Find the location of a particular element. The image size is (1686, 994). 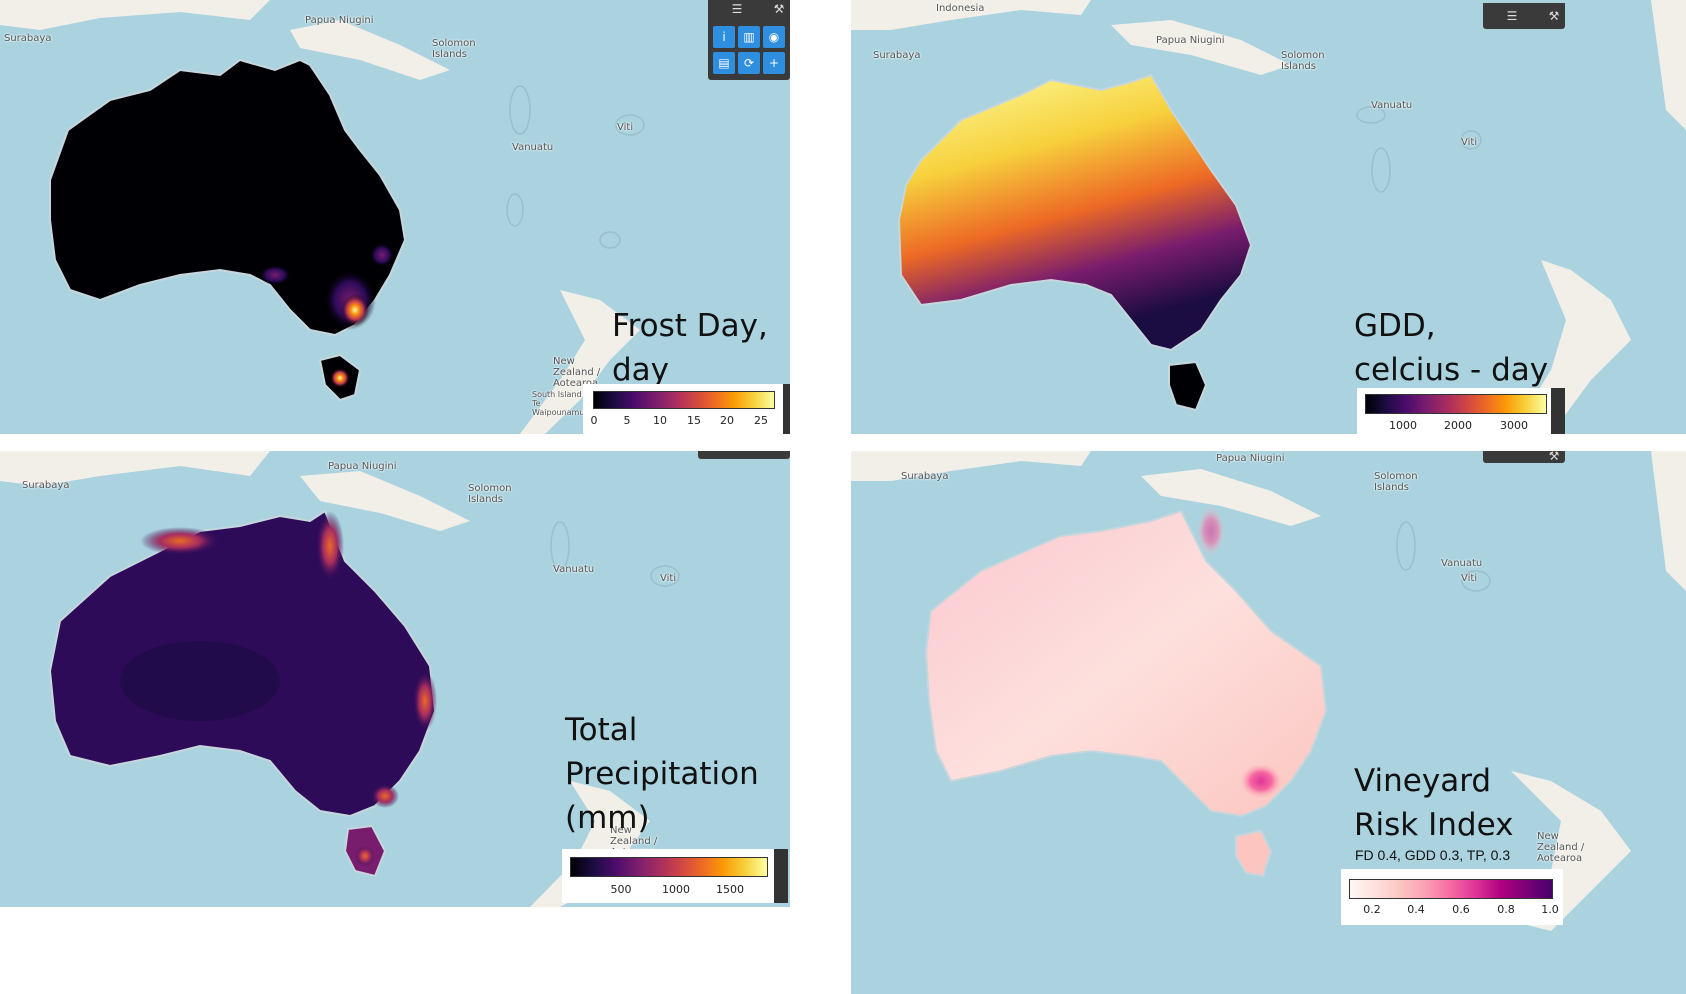

title-line: (mm) is located at coordinates (607, 818).